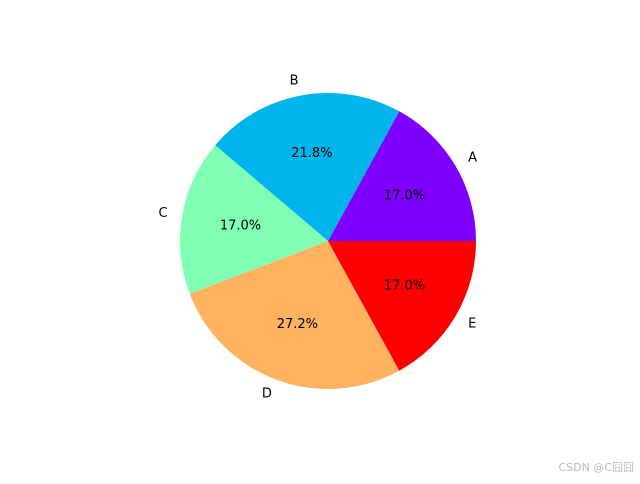 This screenshot has width=640, height=484. Describe the element at coordinates (162, 213) in the screenshot. I see `slice-label: C` at that location.